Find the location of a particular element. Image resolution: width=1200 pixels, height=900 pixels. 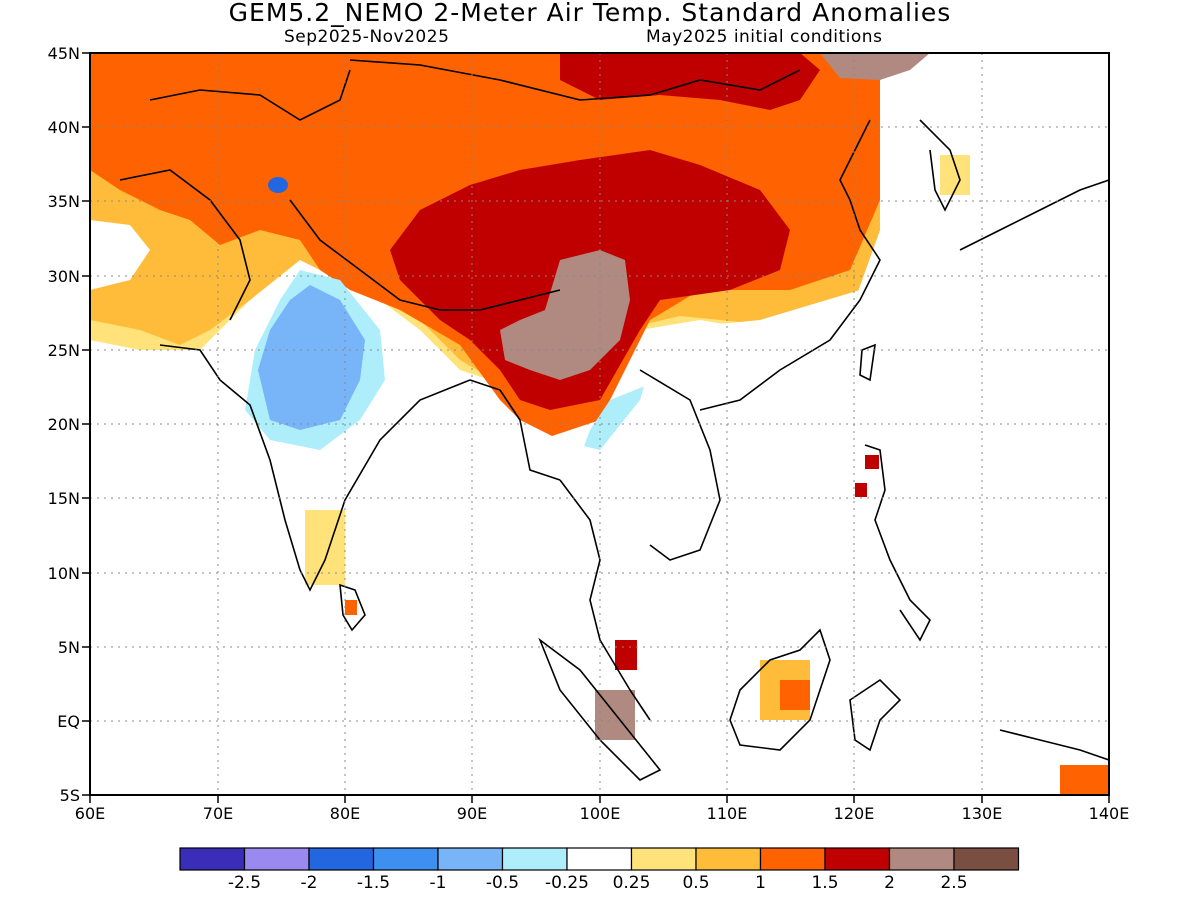

lat-label: EQ is located at coordinates (68, 721).